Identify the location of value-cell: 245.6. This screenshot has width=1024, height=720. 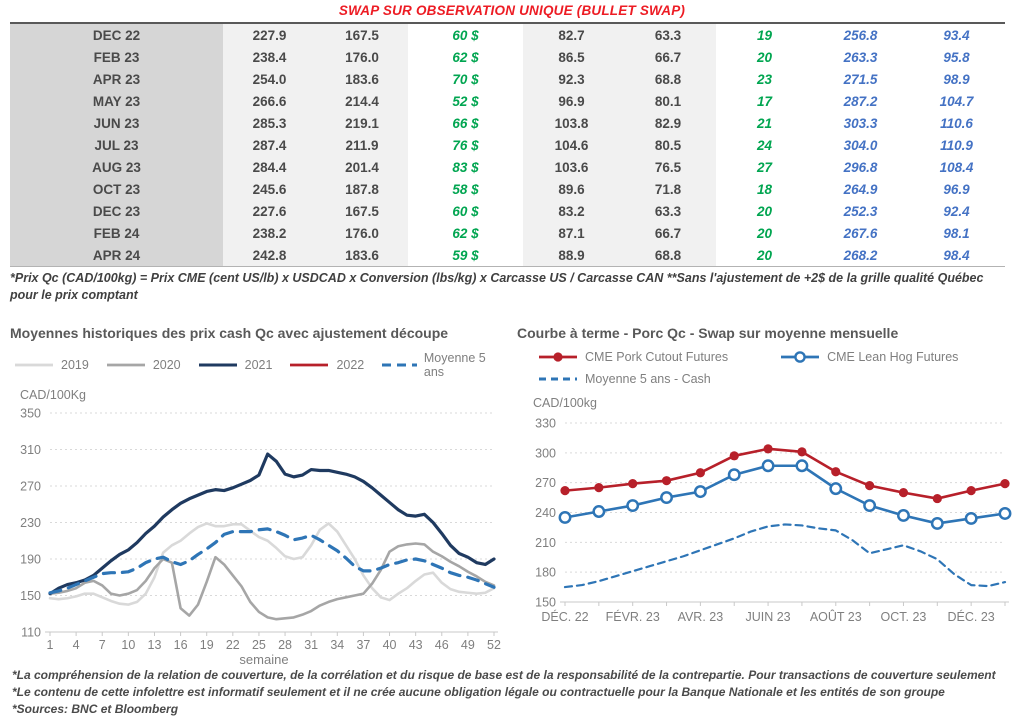
(269, 189).